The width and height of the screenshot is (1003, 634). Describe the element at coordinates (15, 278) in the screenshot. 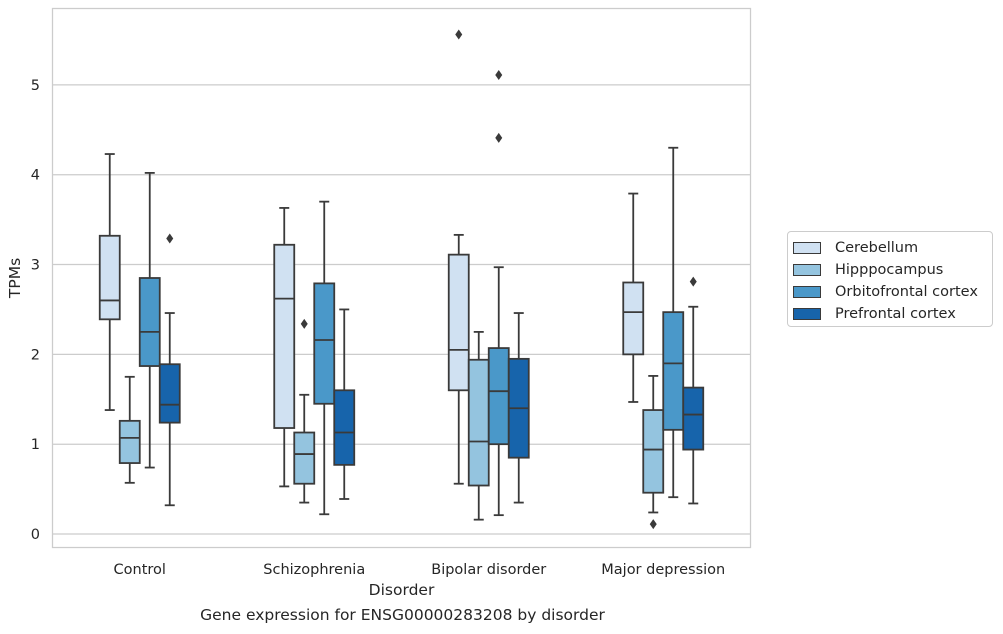

I see `y-axis-label: TPMs` at that location.